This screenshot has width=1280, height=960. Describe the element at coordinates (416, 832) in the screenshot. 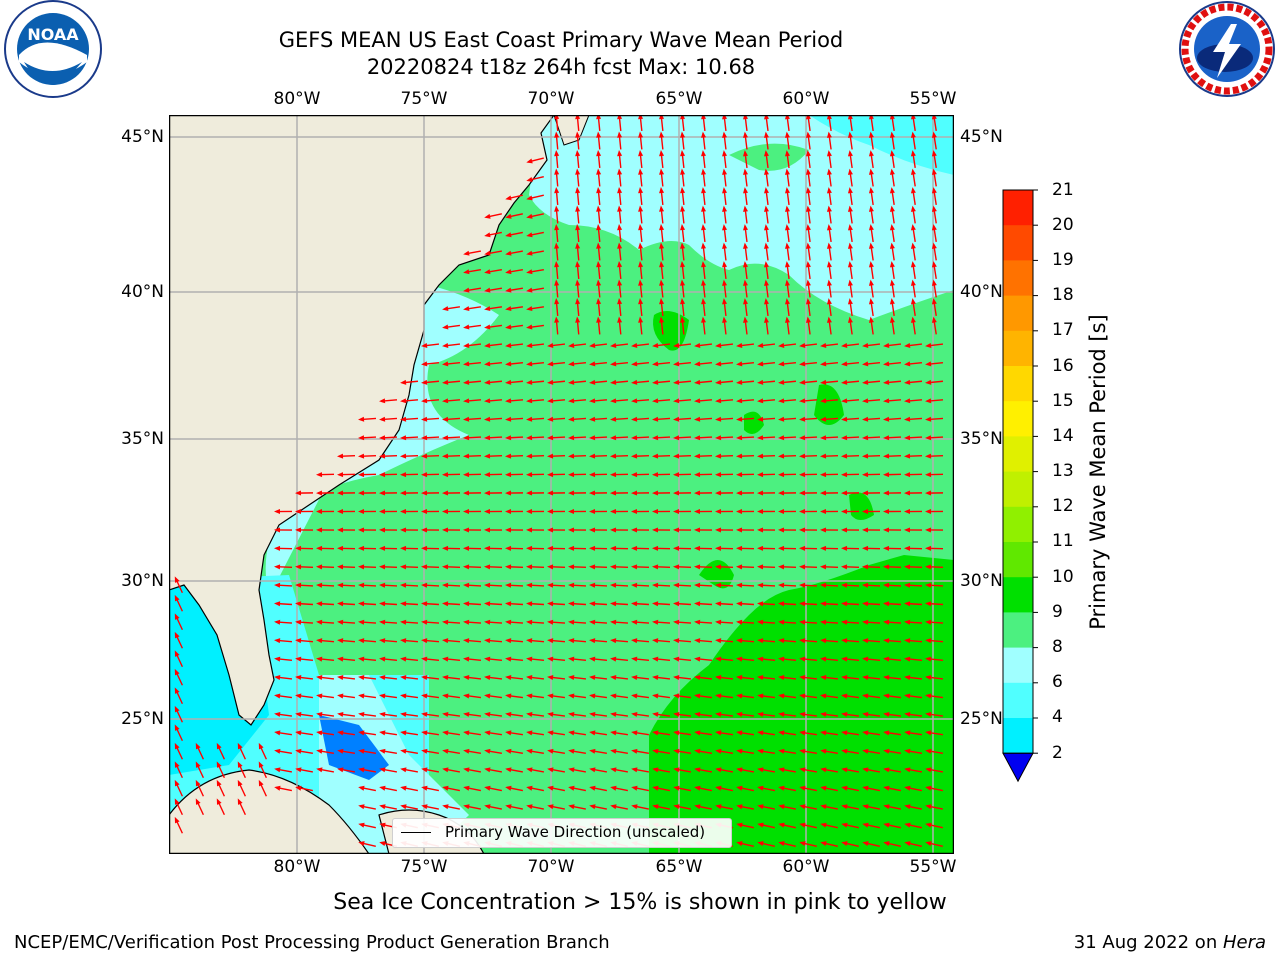

I see `legend-line-sample` at that location.